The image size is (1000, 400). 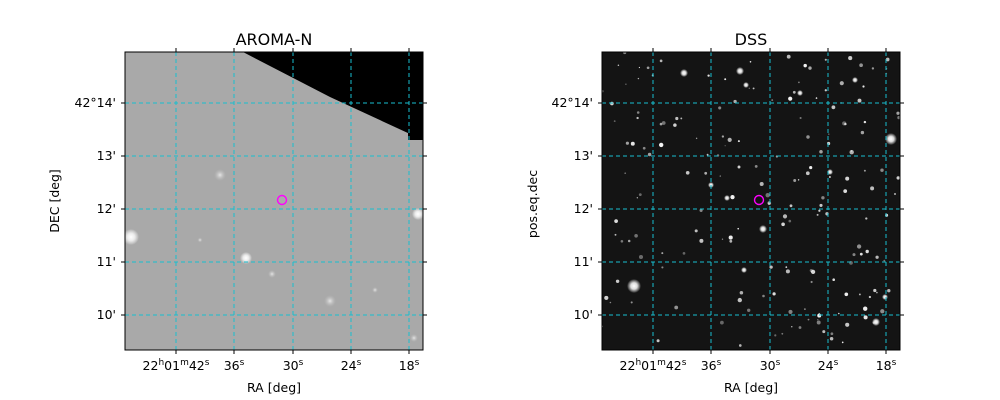 I want to click on dss-dec-tick: 11', so click(x=583, y=261).